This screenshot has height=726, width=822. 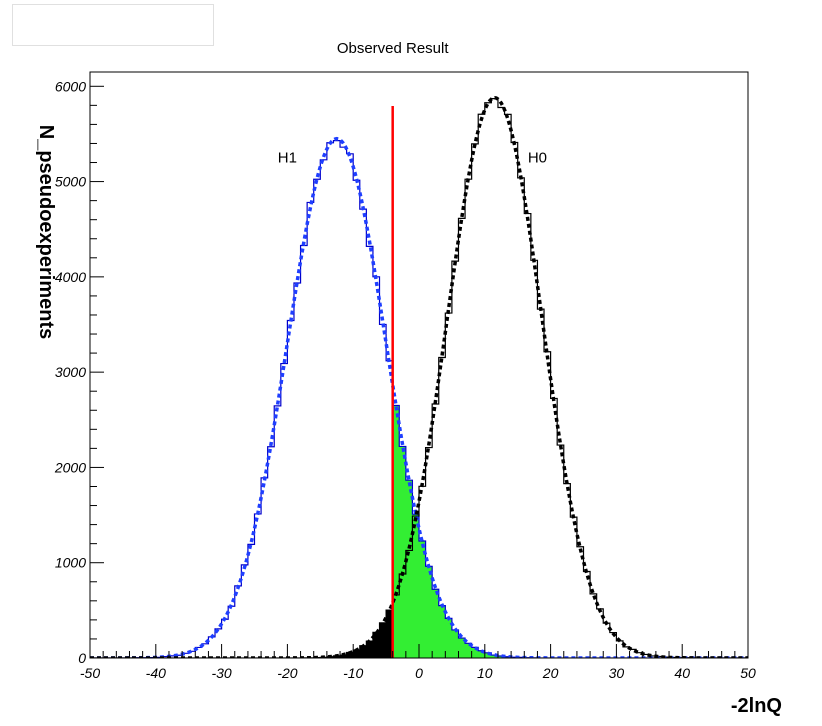 I want to click on x-tick-label: -40, so click(x=156, y=673).